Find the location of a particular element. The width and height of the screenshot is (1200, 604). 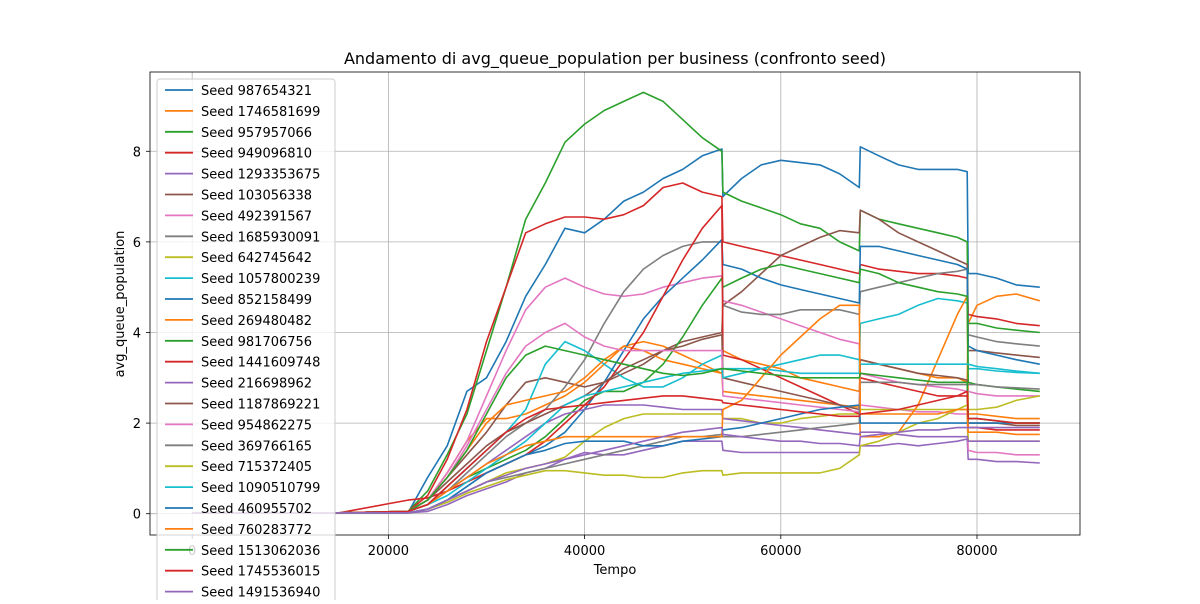

legend-label: Seed 269480482 is located at coordinates (256, 321).